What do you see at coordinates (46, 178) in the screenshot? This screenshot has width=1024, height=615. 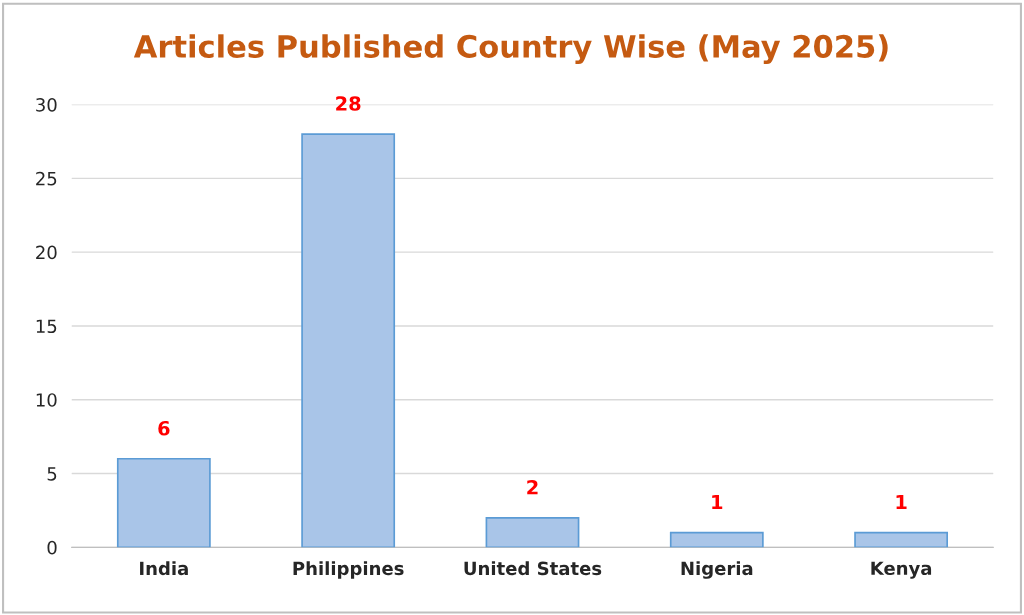 I see `y-tick-label: 25` at bounding box center [46, 178].